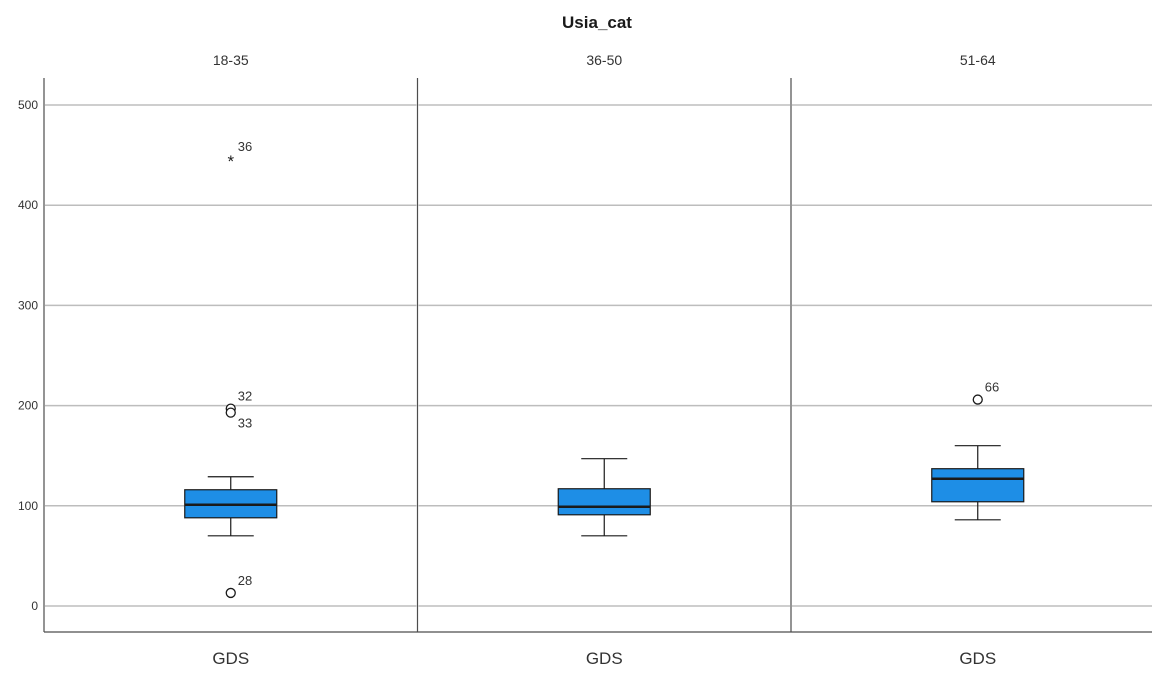 This screenshot has height=675, width=1152. Describe the element at coordinates (597, 22) in the screenshot. I see `chart-title: Usia_cat` at that location.